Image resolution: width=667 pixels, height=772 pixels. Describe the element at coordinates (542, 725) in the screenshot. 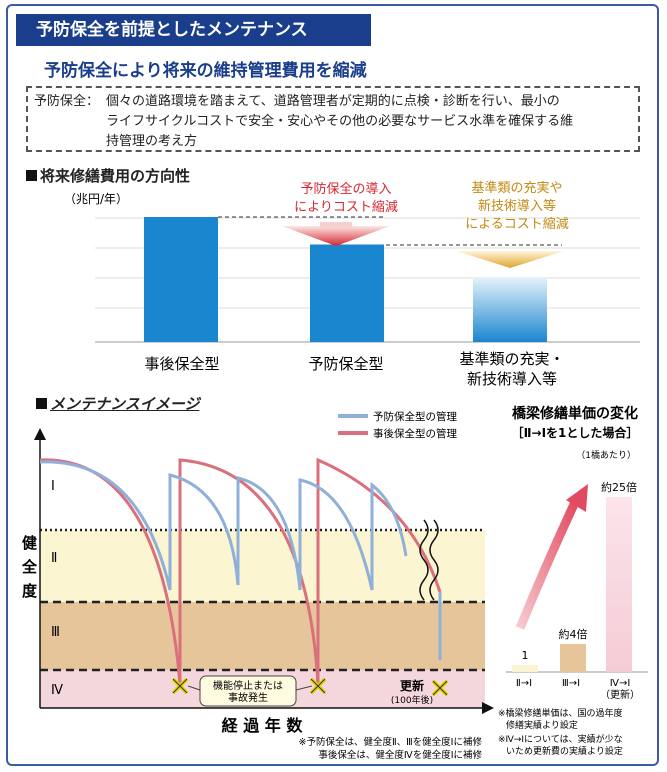

I see `unit-note: 修繕実績より設定` at that location.